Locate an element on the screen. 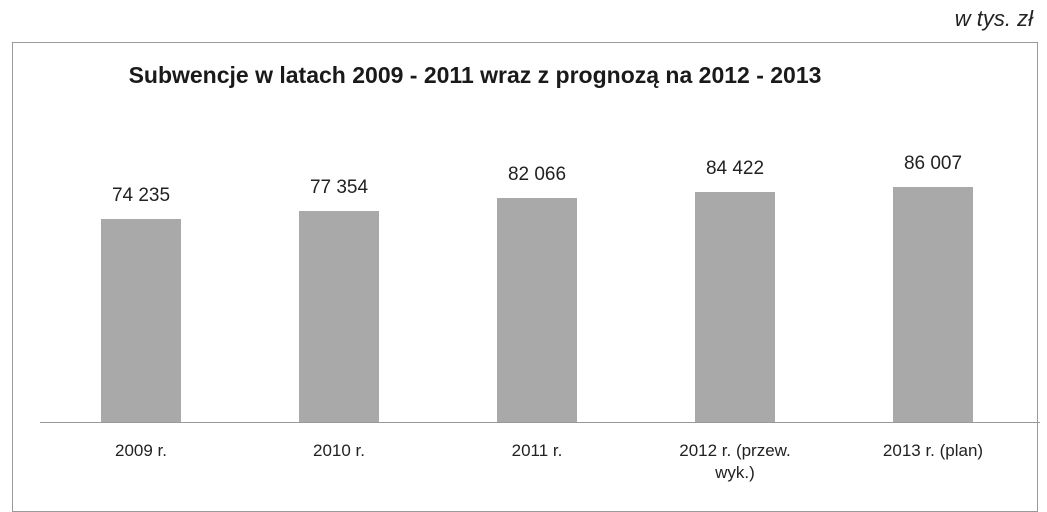  value-label: 74 235 is located at coordinates (141, 196).